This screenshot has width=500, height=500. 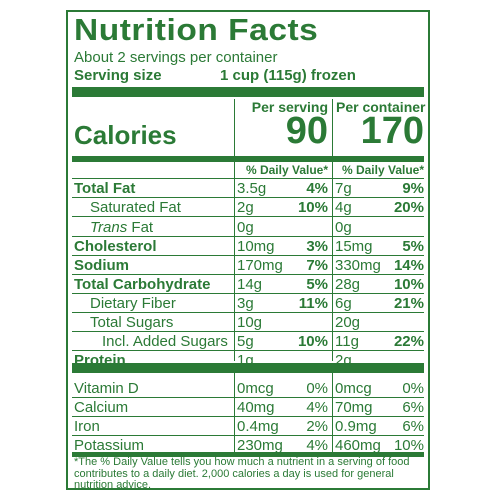 I want to click on container-amount: 28g, so click(x=348, y=284).